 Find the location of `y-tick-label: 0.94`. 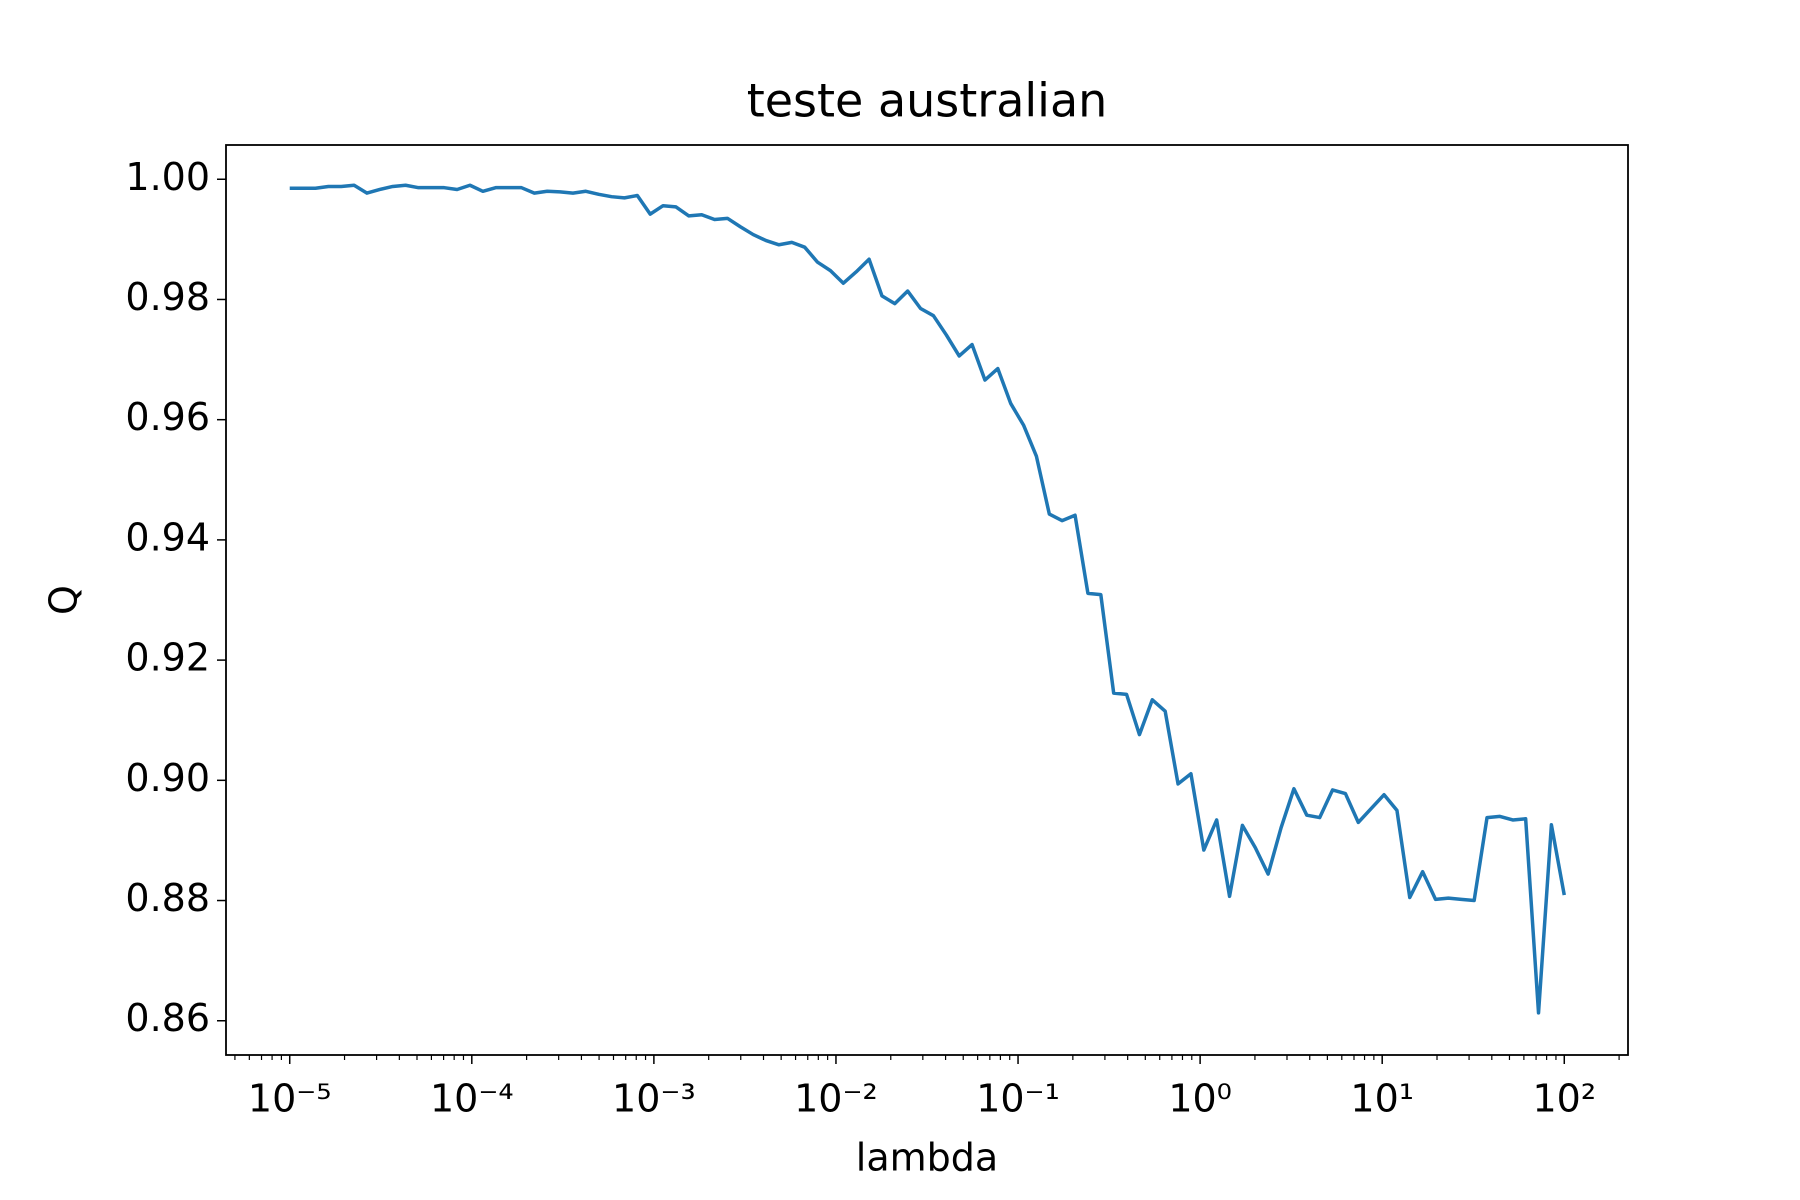

y-tick-label: 0.94 is located at coordinates (167, 537).